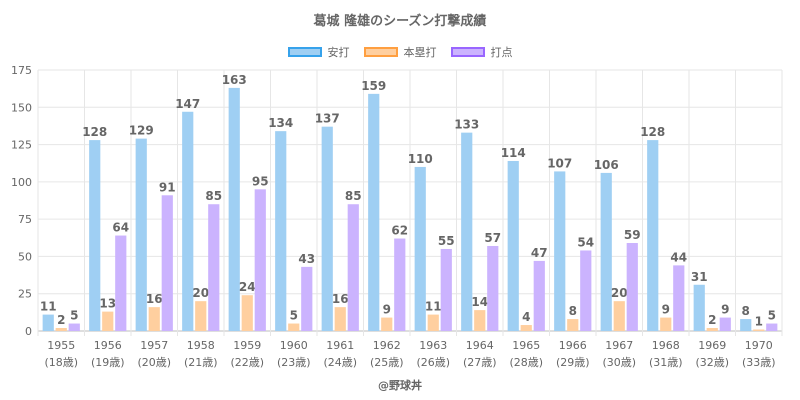  Describe the element at coordinates (380, 52) in the screenshot. I see `legend-swatch-homeruns` at that location.